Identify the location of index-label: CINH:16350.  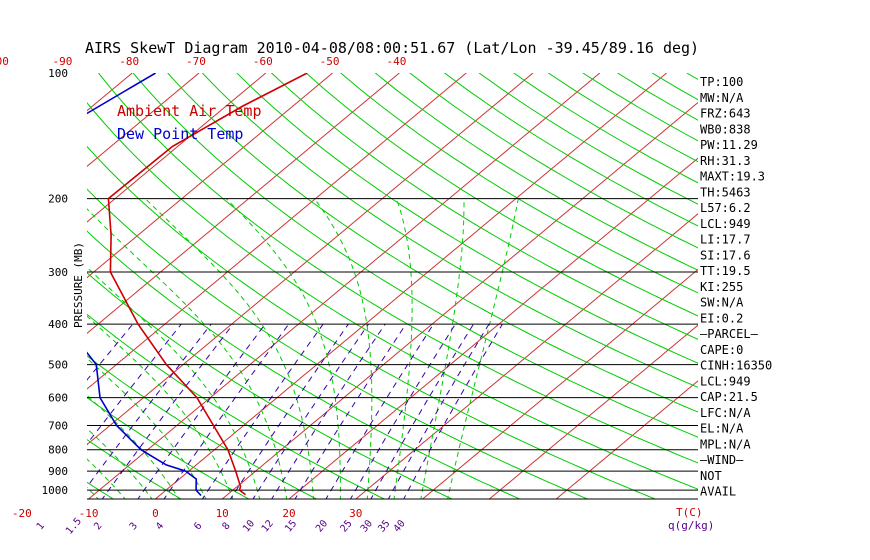
(736, 366).